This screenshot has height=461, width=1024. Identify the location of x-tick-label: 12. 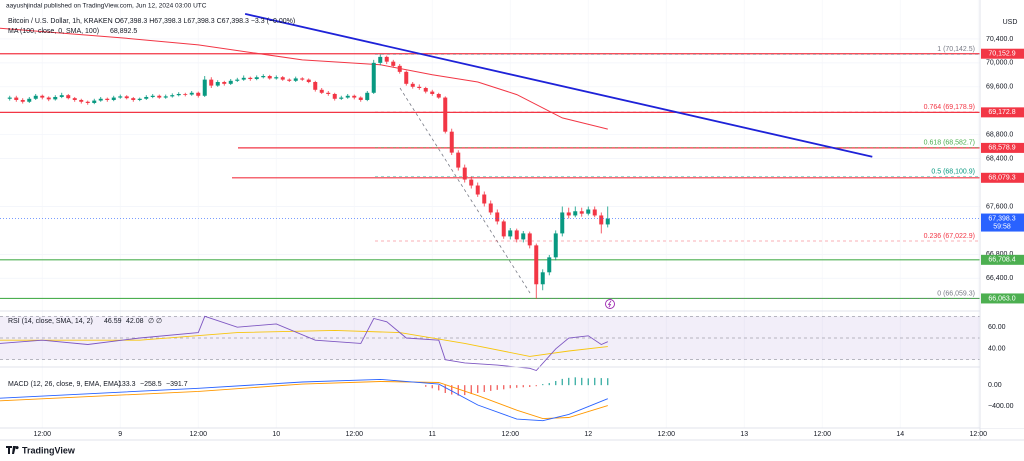
(588, 434).